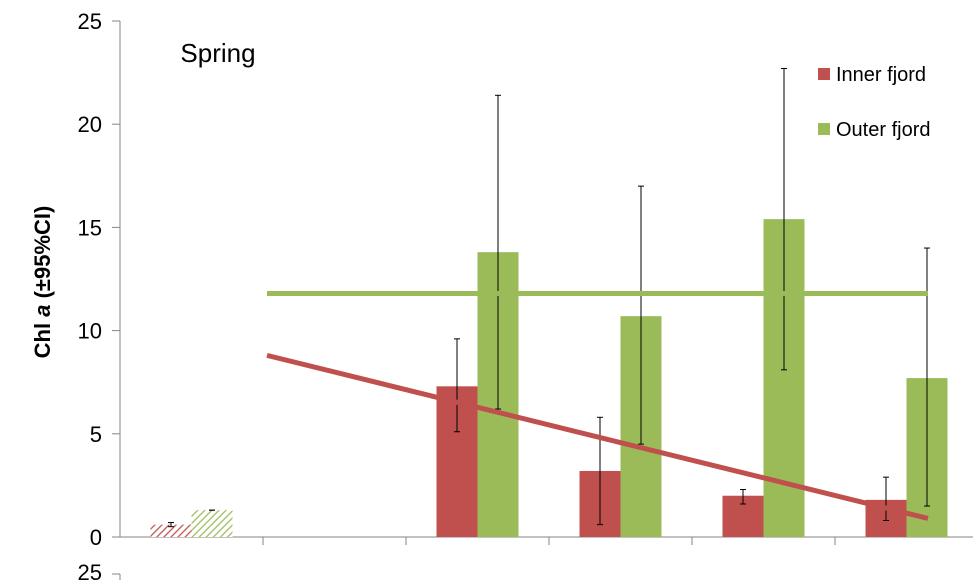 The width and height of the screenshot is (973, 580). Describe the element at coordinates (90, 227) in the screenshot. I see `y-tick-label: 15` at that location.